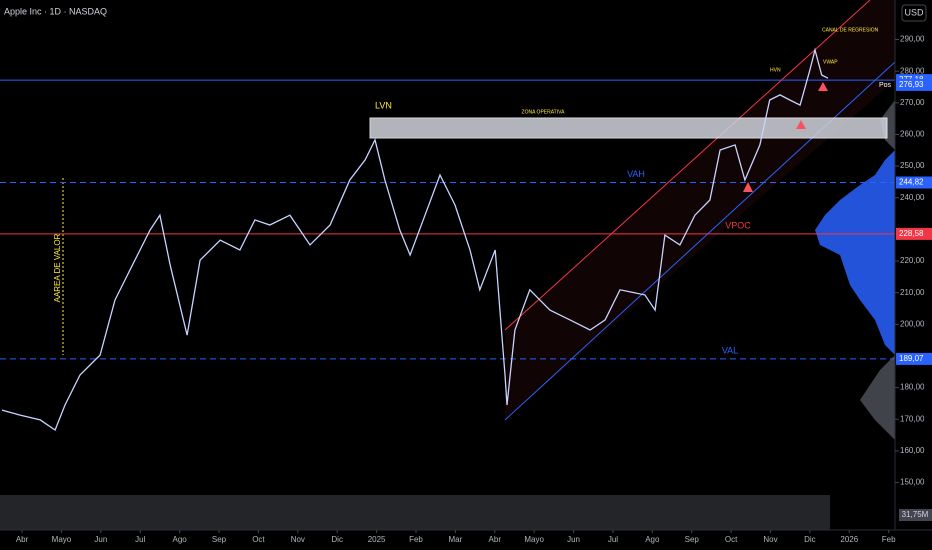  I want to click on chart-title: Apple Inc · 1D · NASDAQ, so click(55, 11).